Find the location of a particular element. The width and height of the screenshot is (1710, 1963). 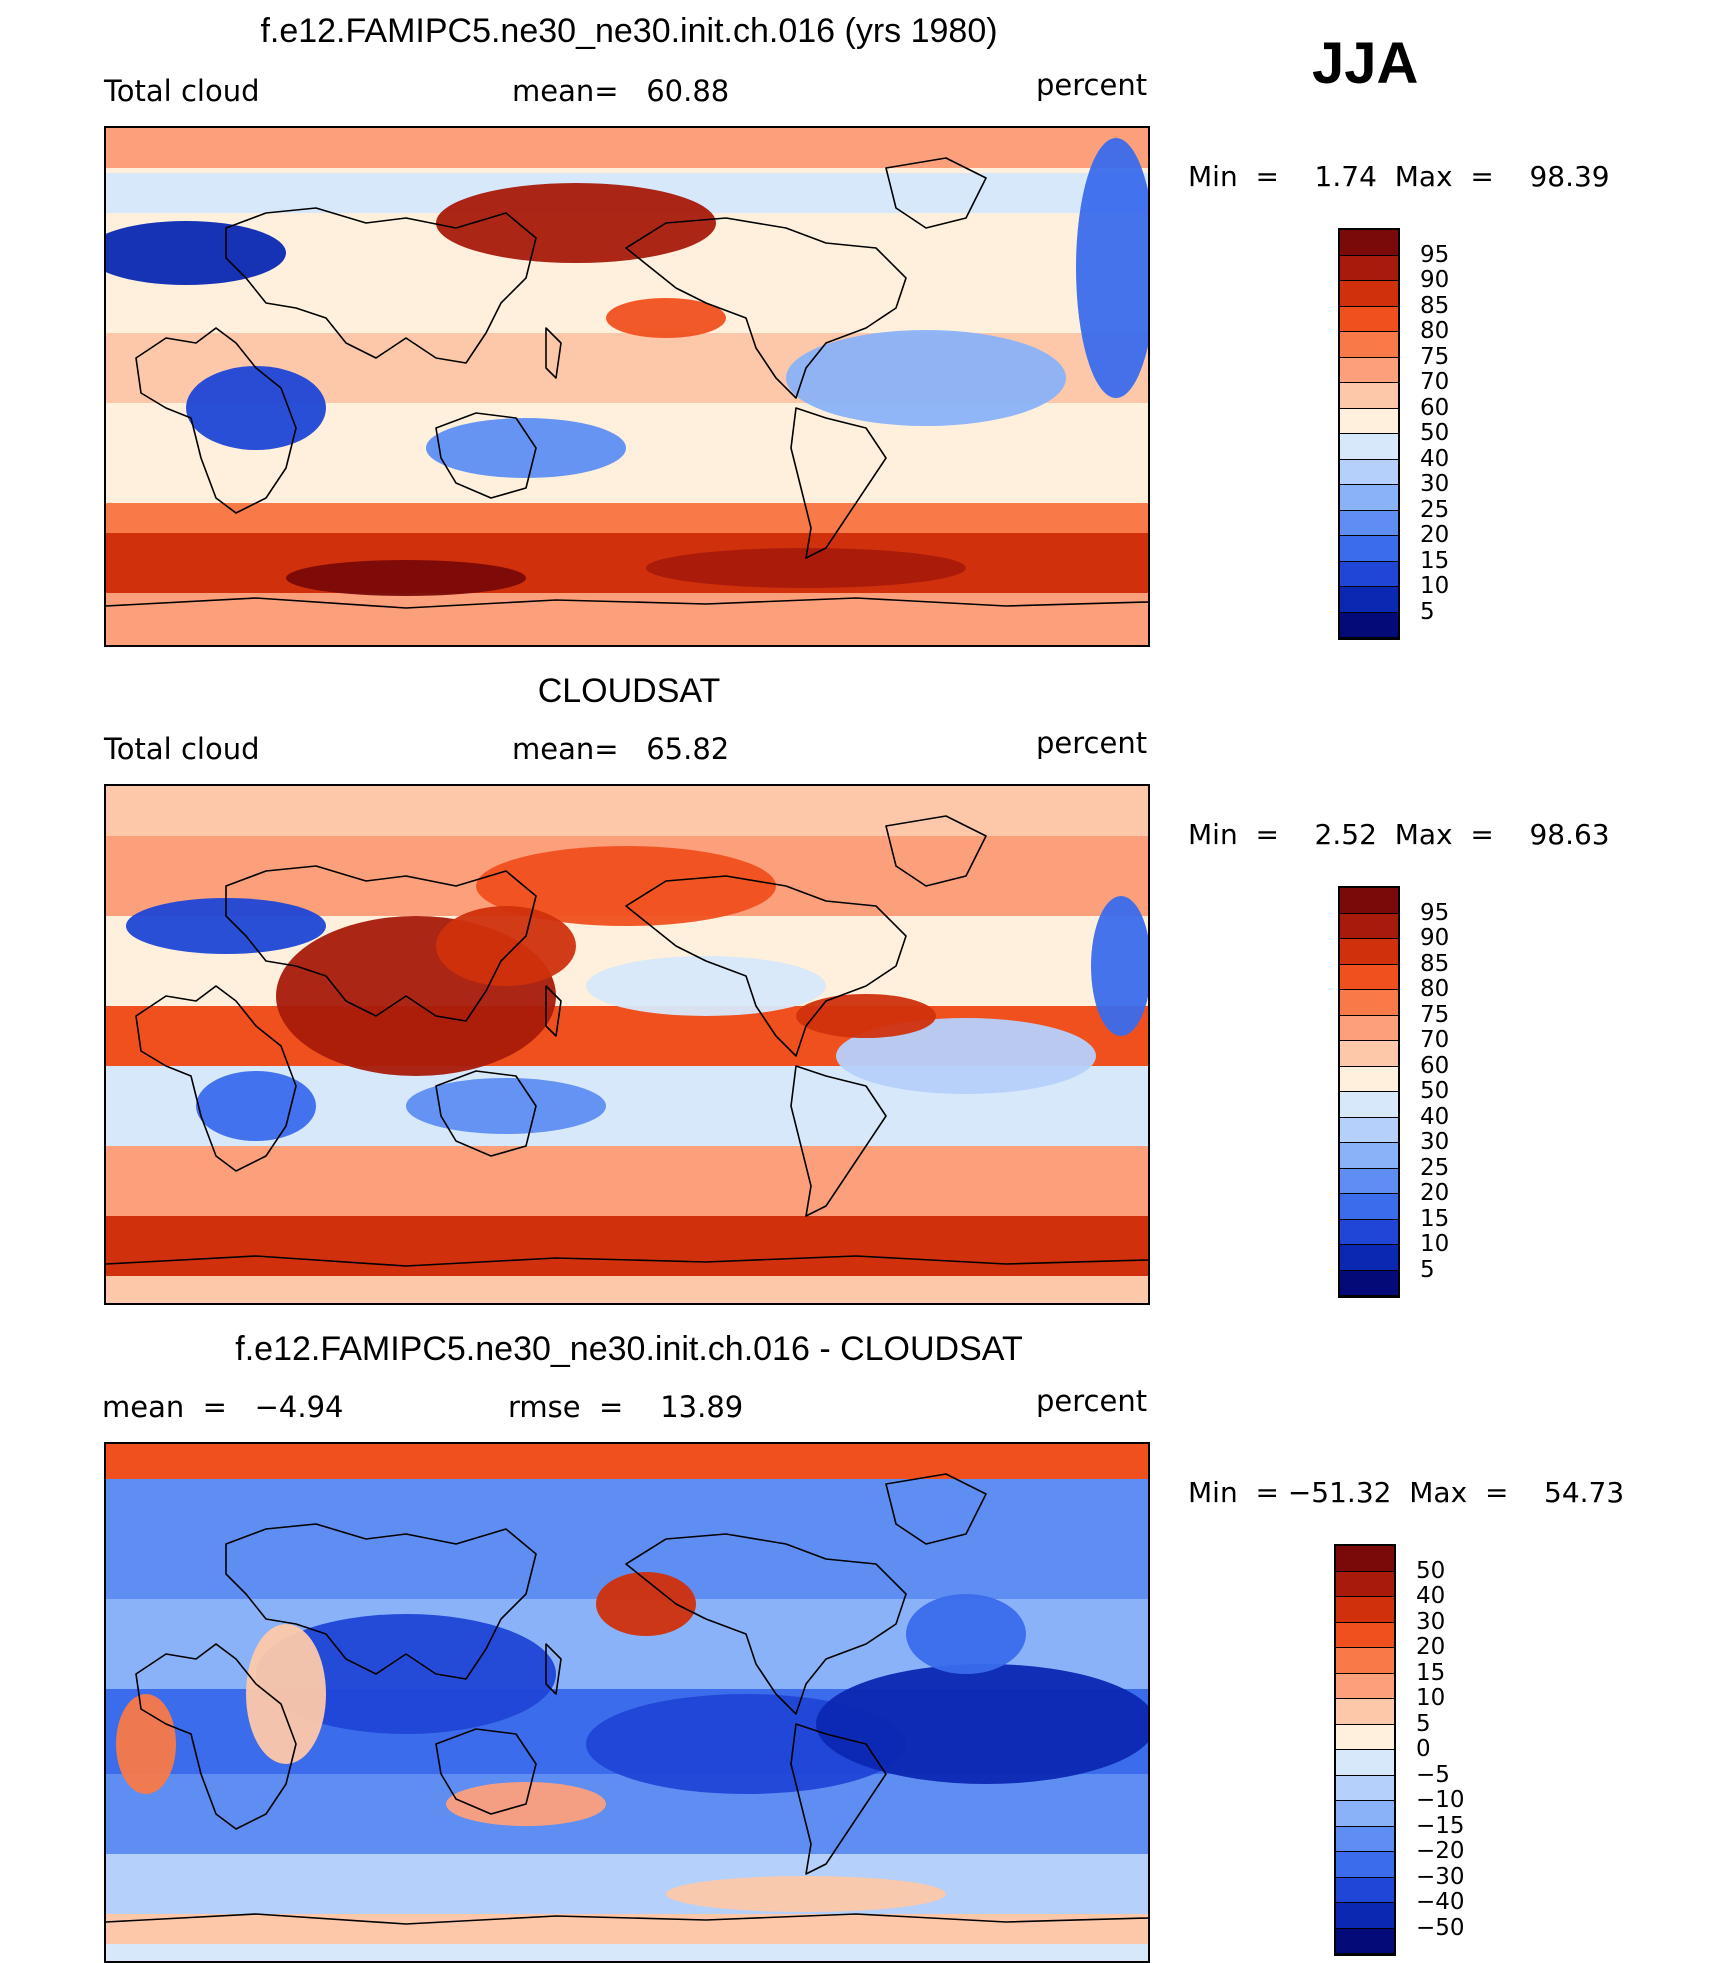

colorbar-model: 95 90 85 80 75 70 60 50 40 30 25 20 15 10 5 is located at coordinates (1393, 434).